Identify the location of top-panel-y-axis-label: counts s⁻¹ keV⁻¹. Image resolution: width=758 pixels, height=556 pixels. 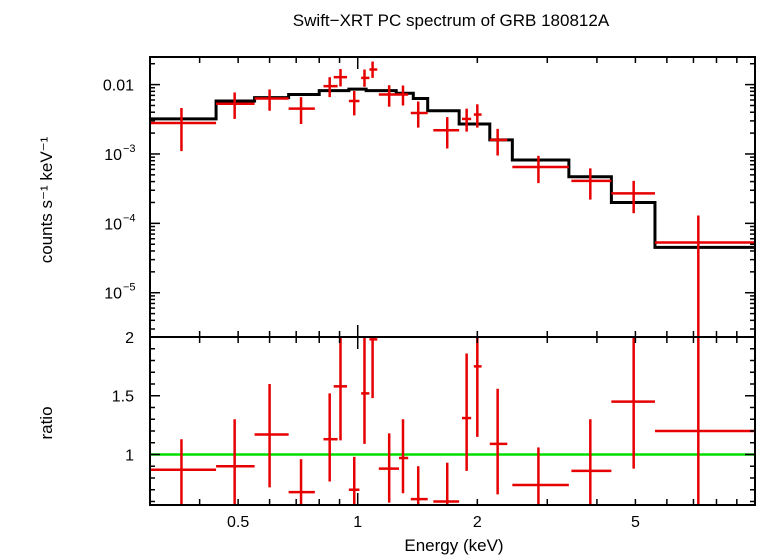
(46, 199).